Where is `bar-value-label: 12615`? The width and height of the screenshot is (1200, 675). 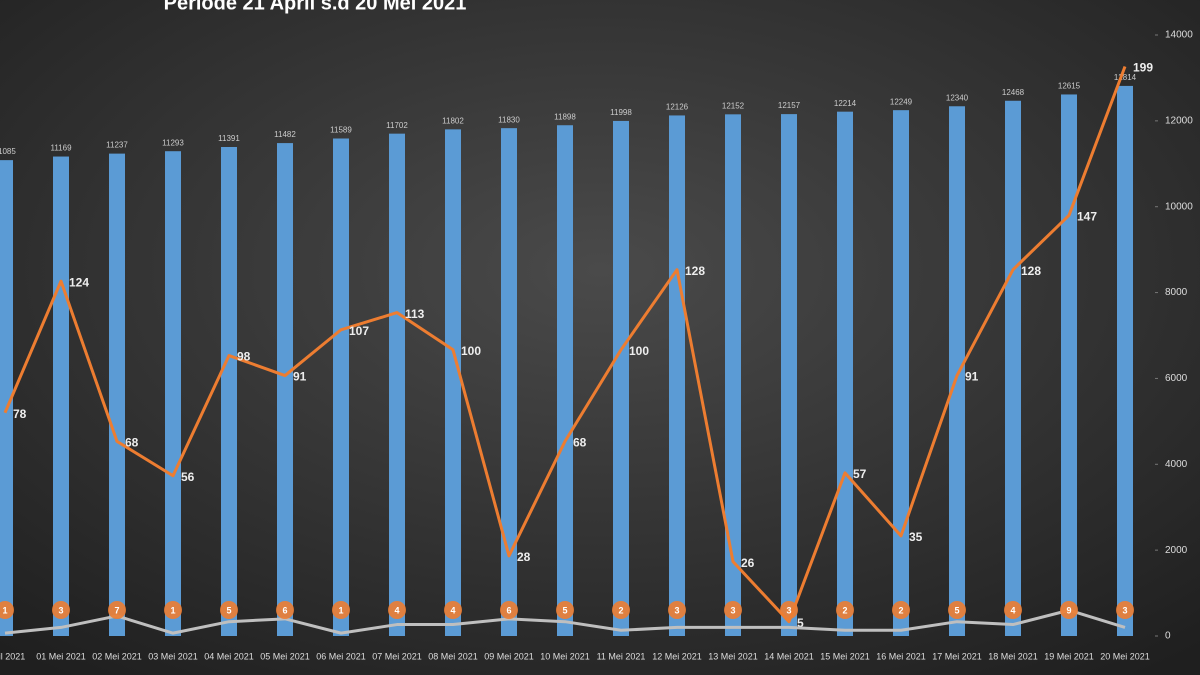
bar-value-label: 12615 is located at coordinates (1069, 86).